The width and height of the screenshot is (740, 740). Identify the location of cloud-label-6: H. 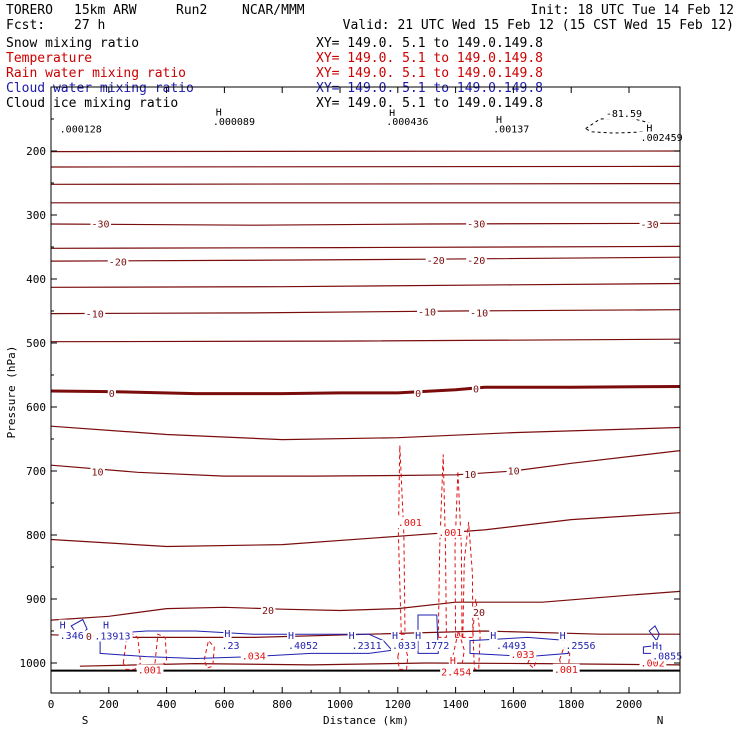
(291, 636).